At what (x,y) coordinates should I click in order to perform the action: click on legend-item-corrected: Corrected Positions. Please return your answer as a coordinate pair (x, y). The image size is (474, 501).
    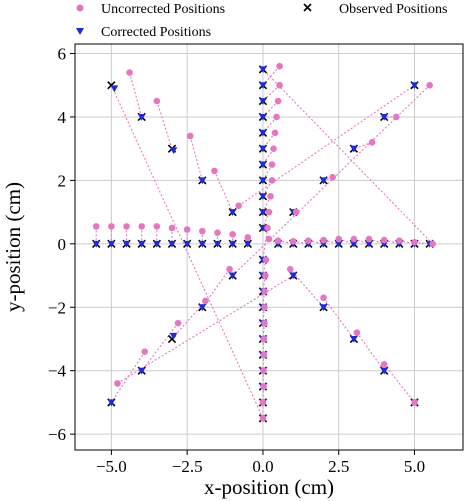
    Looking at the image, I should click on (143, 32).